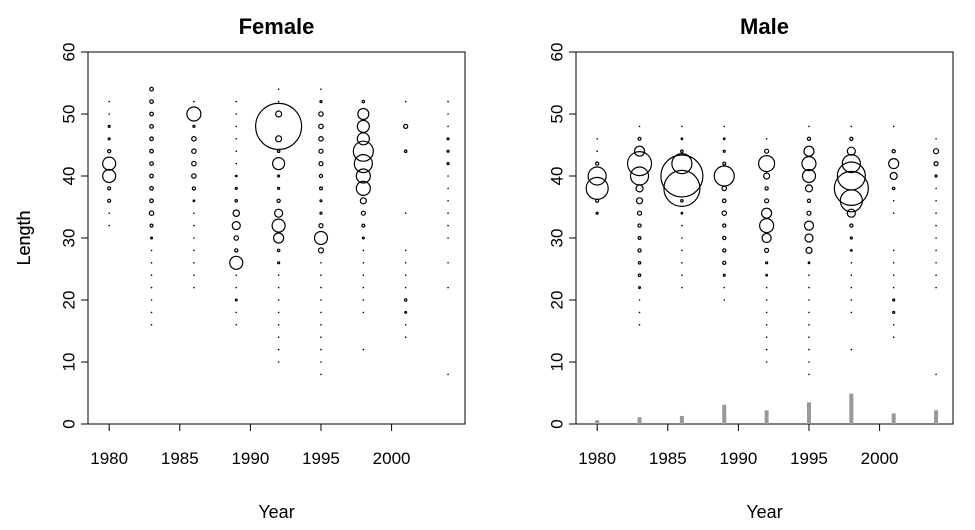 The height and width of the screenshot is (530, 975). I want to click on x-axis-label: Year, so click(276, 512).